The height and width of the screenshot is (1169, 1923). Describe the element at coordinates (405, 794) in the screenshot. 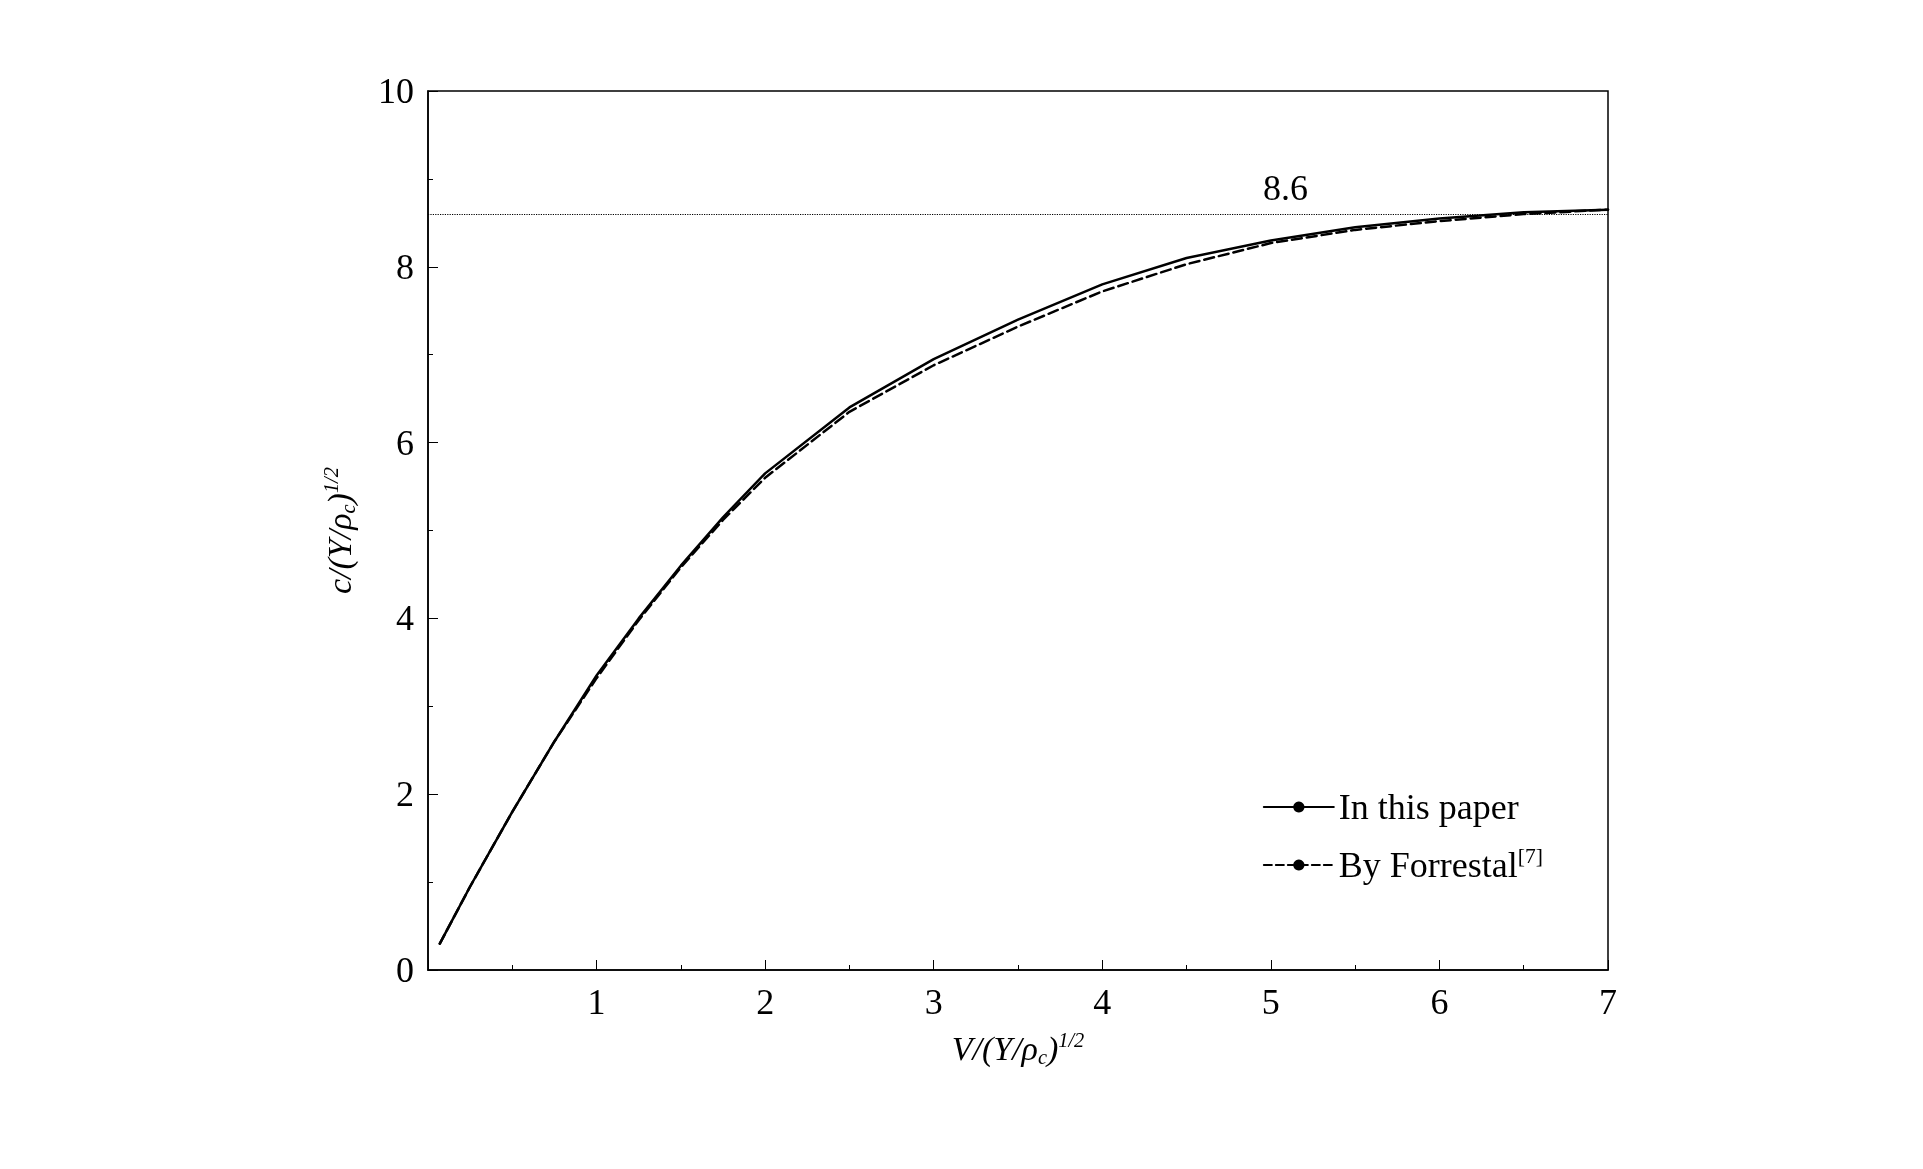

I see `y-tick-label: 2` at that location.